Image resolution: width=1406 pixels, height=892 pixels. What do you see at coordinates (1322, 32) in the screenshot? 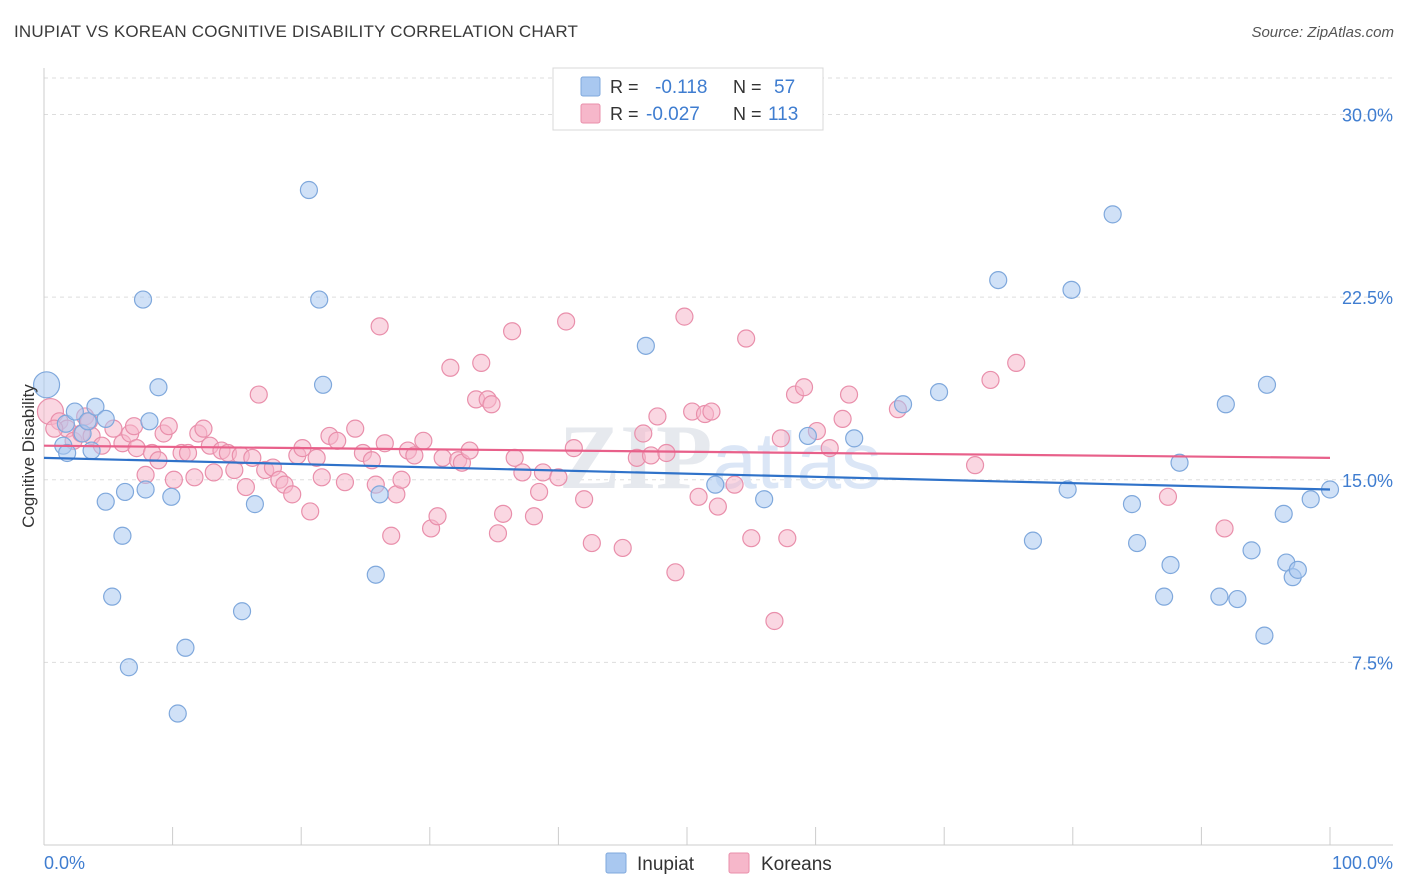
I see `source-note: Source: ZipAtlas.com` at bounding box center [1322, 32].